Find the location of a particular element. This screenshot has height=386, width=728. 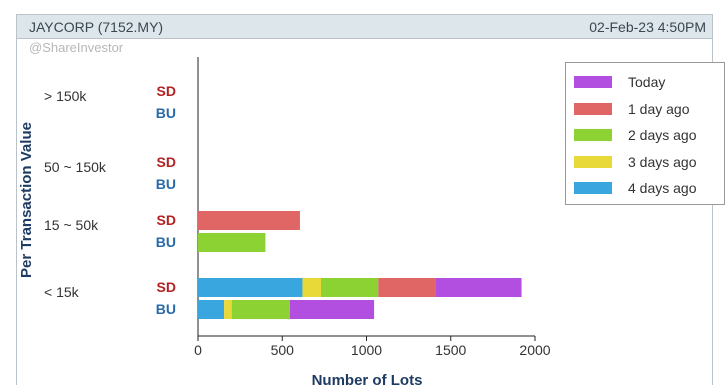

x-tick-label: 500 is located at coordinates (283, 350).